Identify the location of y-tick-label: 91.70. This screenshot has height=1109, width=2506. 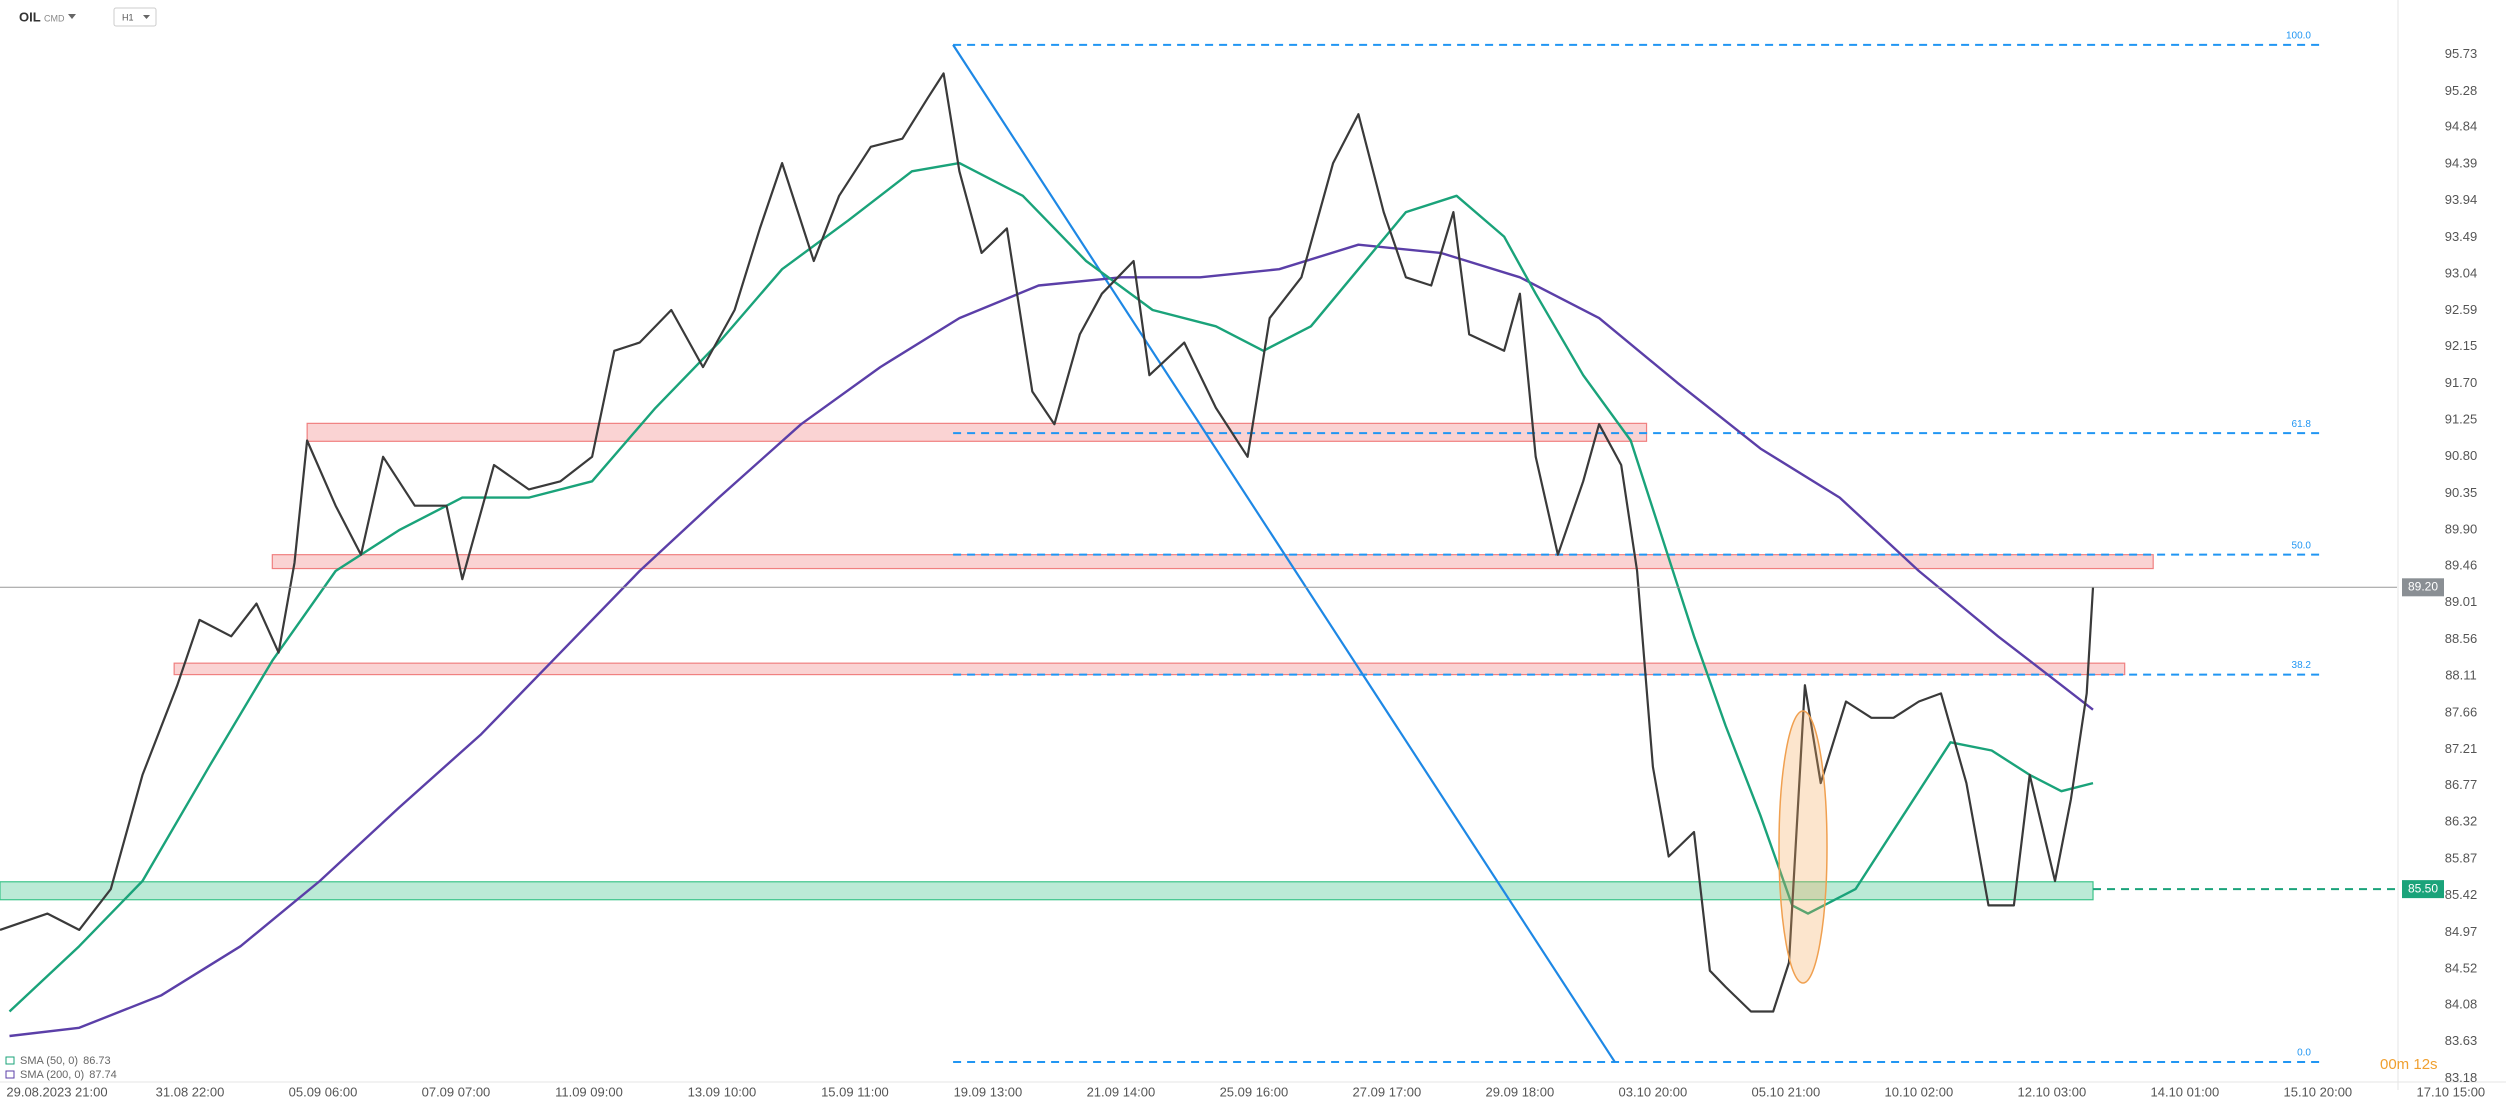
(2461, 382).